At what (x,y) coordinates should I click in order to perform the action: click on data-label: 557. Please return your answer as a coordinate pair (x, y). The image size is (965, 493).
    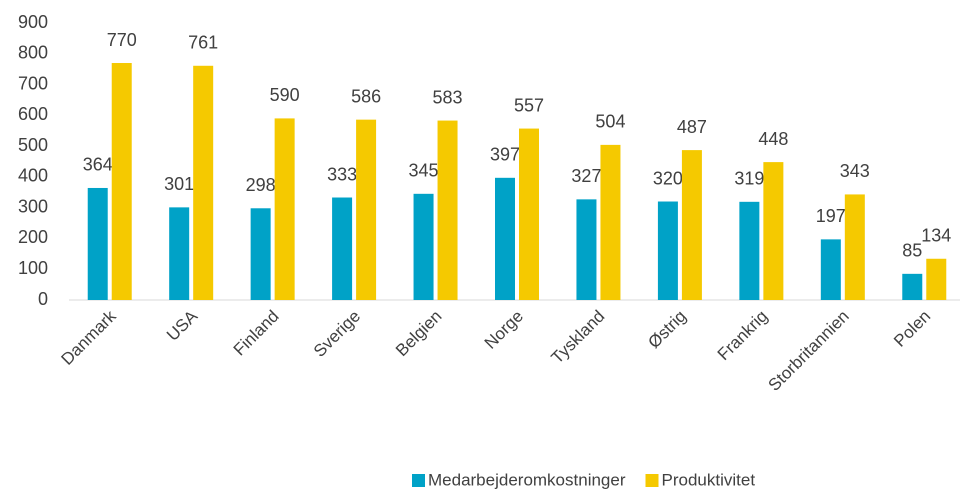
    Looking at the image, I should click on (529, 105).